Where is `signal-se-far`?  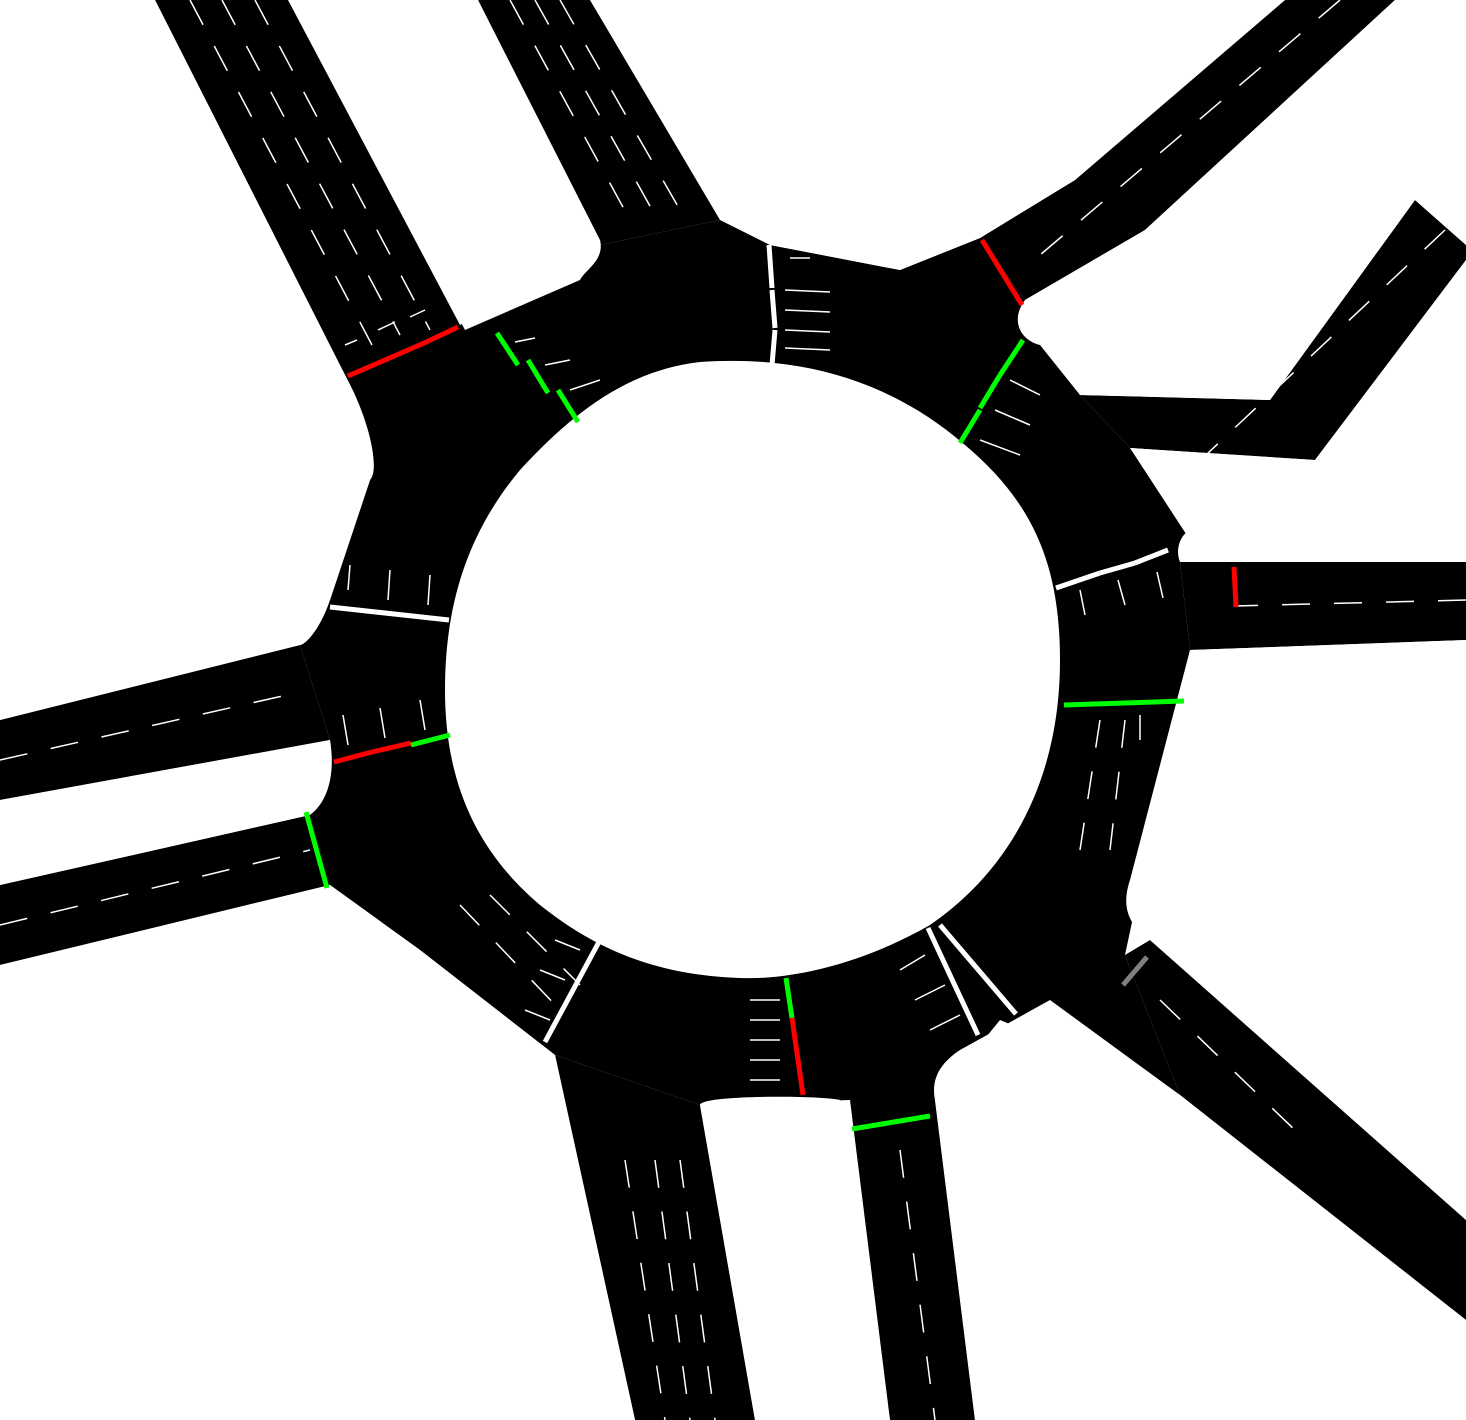
signal-se-far is located at coordinates (1135, 971).